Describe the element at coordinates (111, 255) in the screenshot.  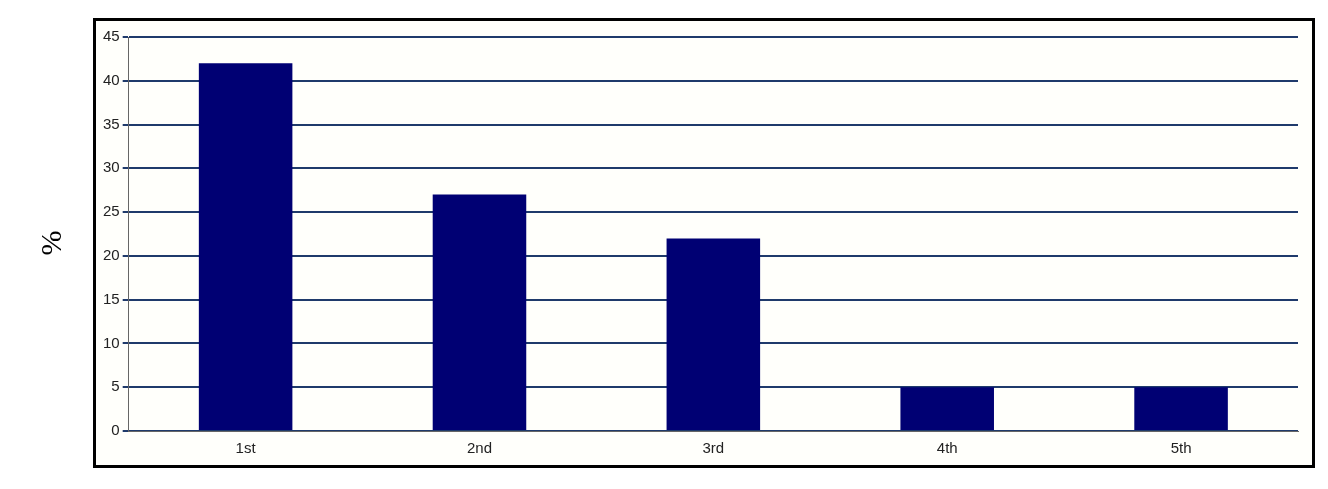
I see `y-tick-label: 20` at that location.